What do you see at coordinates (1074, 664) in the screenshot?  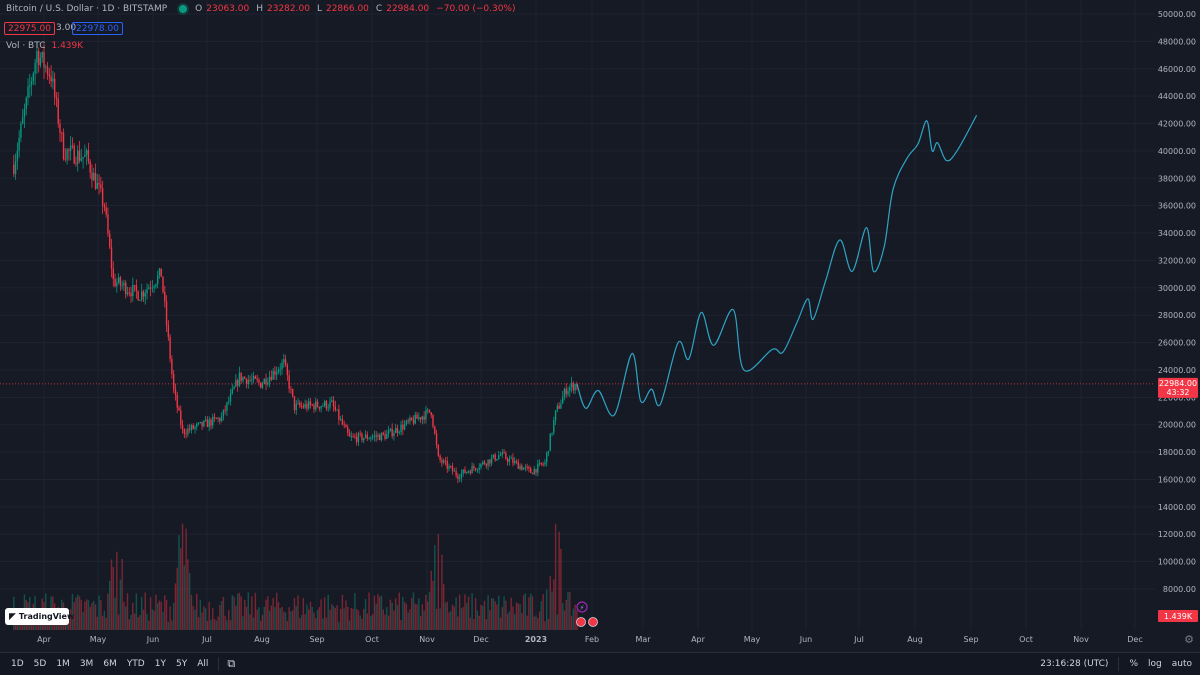 I see `utc-clock: 23:16:28 (UTC)` at bounding box center [1074, 664].